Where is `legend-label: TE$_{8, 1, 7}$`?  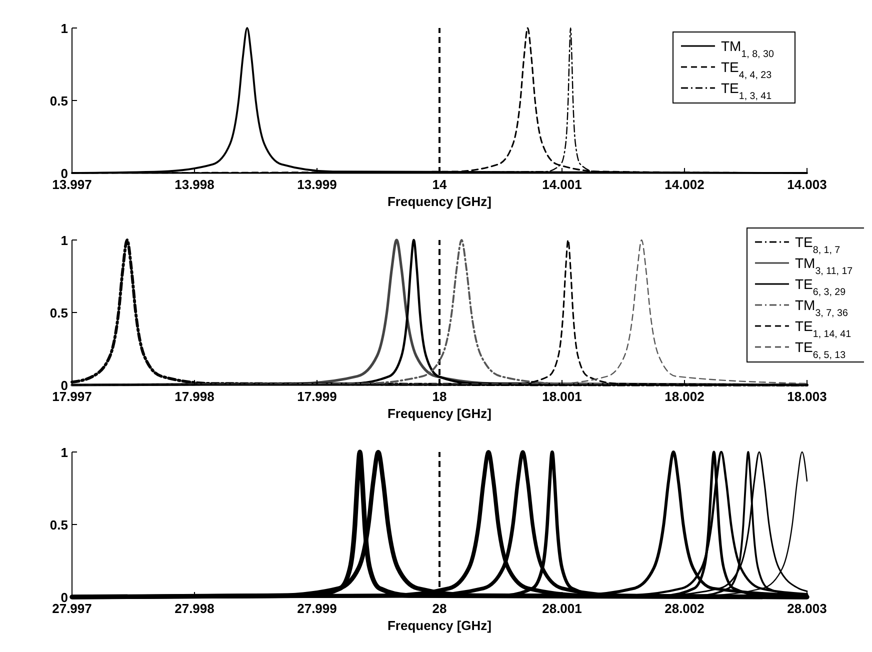
legend-label: TE$_{8, 1, 7}$ is located at coordinates (817, 245).